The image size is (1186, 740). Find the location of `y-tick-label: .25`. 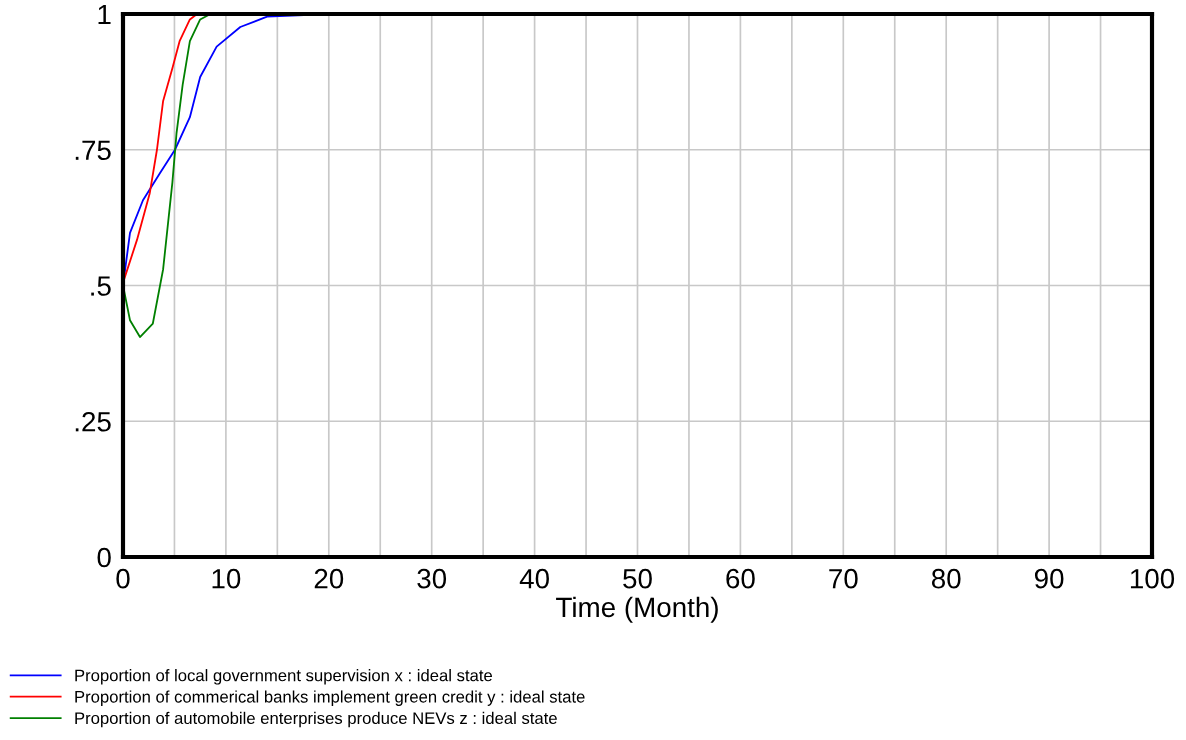

y-tick-label: .25 is located at coordinates (93, 421).